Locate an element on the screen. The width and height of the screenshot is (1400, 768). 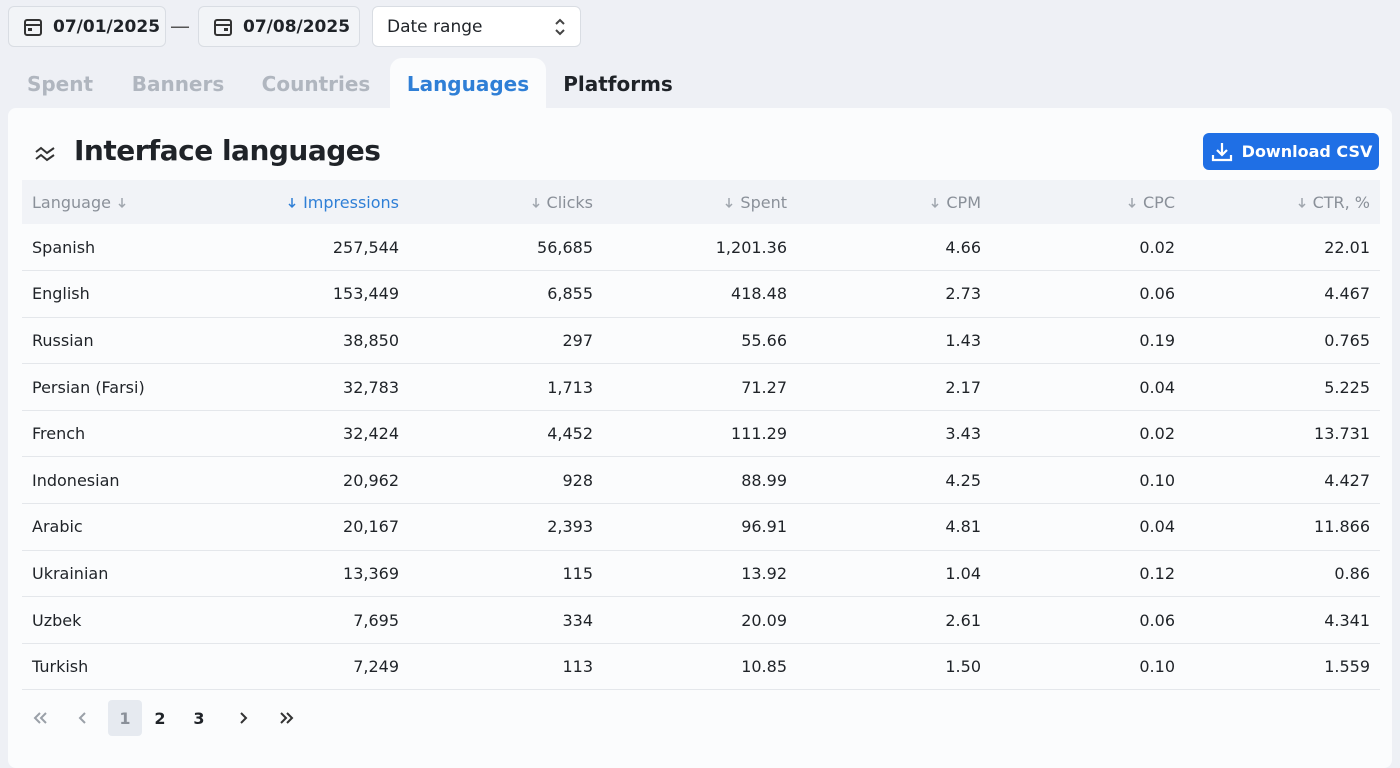
cell: 418.48 is located at coordinates (700, 294).